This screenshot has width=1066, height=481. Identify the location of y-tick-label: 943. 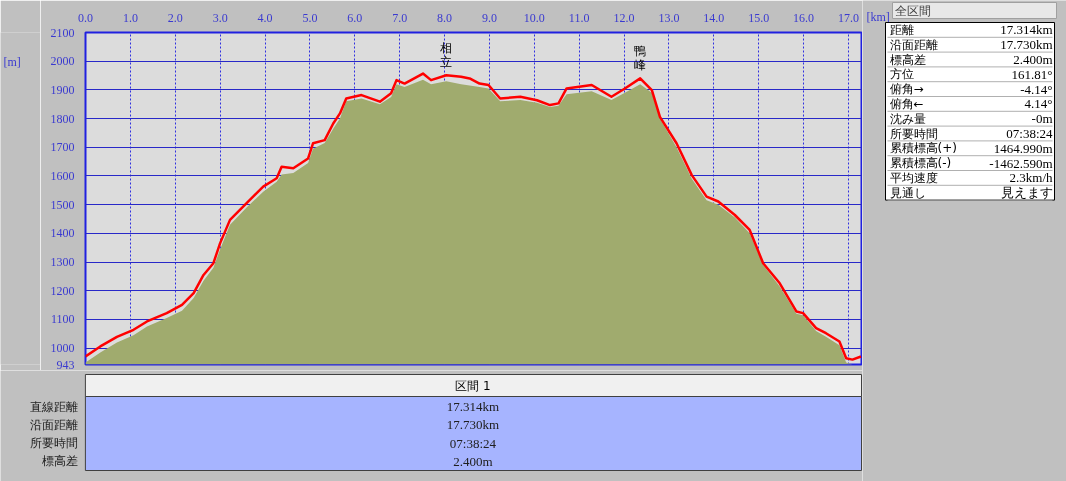
(65, 364).